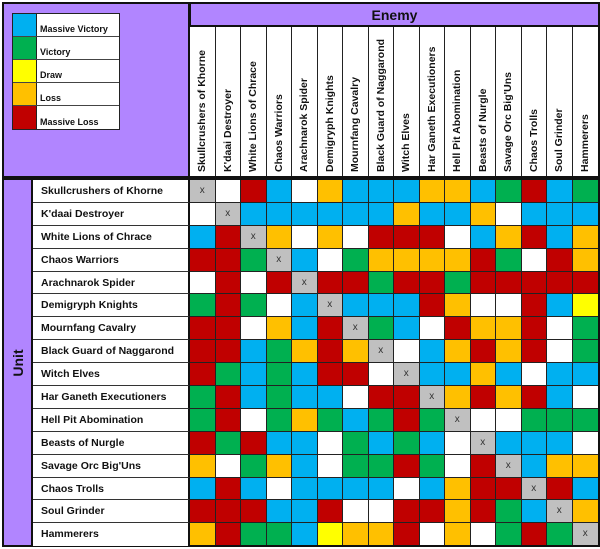  What do you see at coordinates (111, 306) in the screenshot?
I see `unit-row-label: Demigryph Knights` at bounding box center [111, 306].